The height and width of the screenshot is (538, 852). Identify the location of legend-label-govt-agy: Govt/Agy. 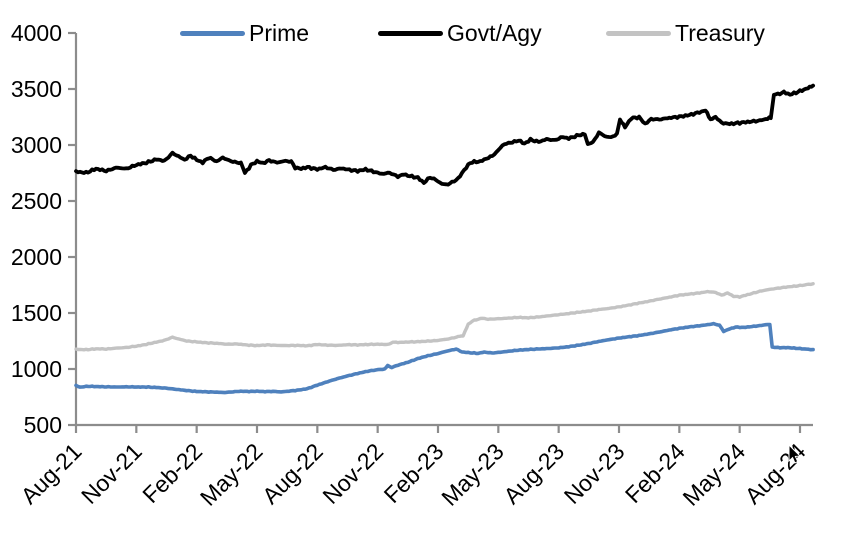
(494, 33).